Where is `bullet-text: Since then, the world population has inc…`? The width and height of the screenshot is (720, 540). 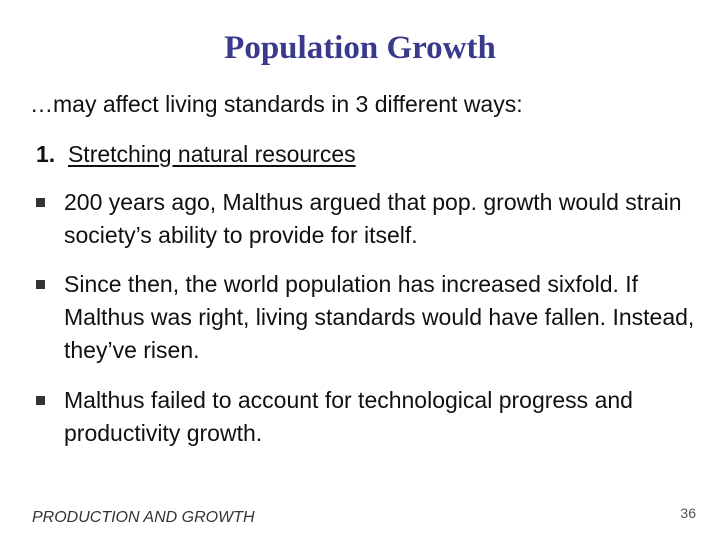 bullet-text: Since then, the world population has inc… is located at coordinates (379, 317).